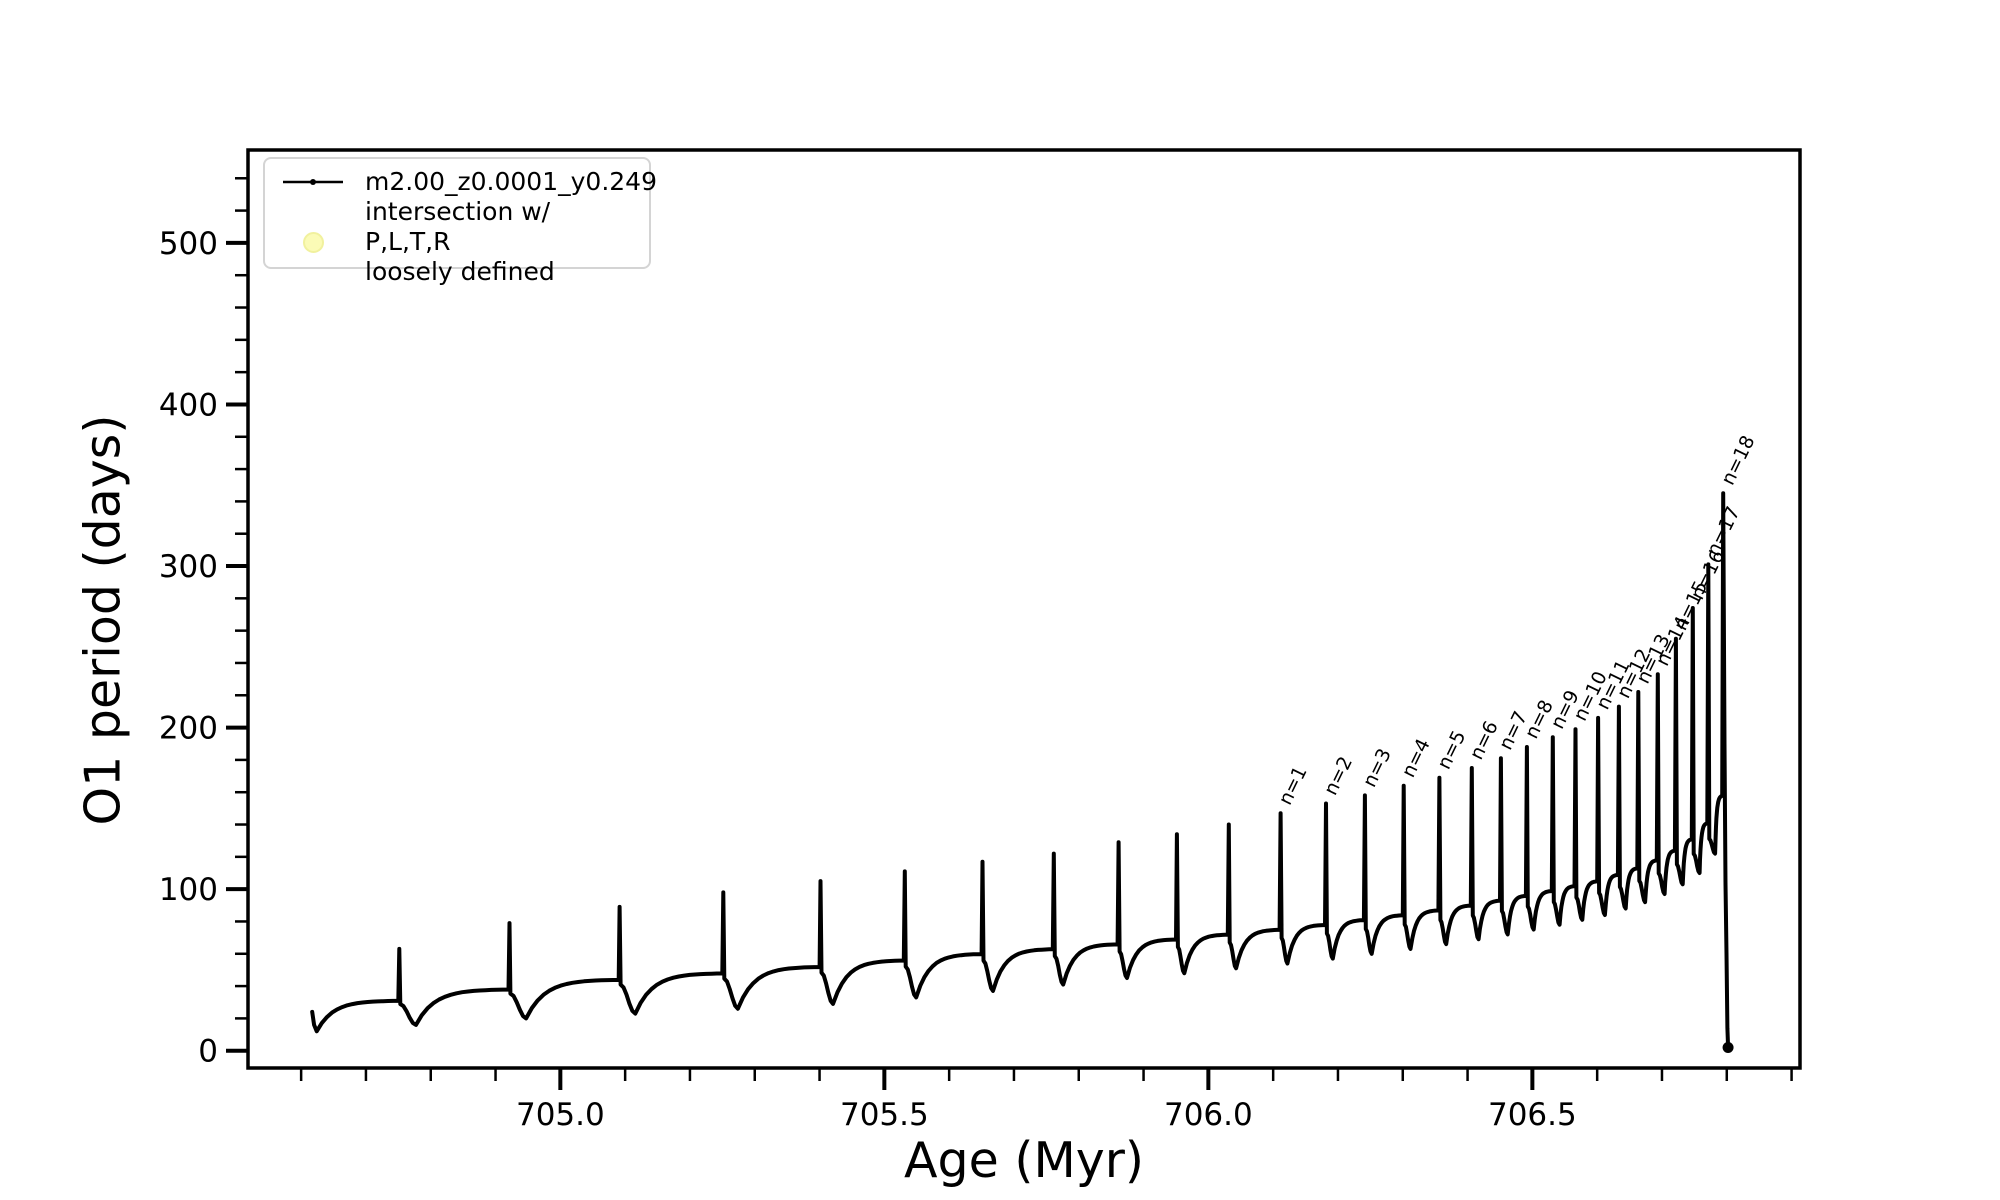 This screenshot has width=2000, height=1200. I want to click on legend-line-dot-sample, so click(313, 182).